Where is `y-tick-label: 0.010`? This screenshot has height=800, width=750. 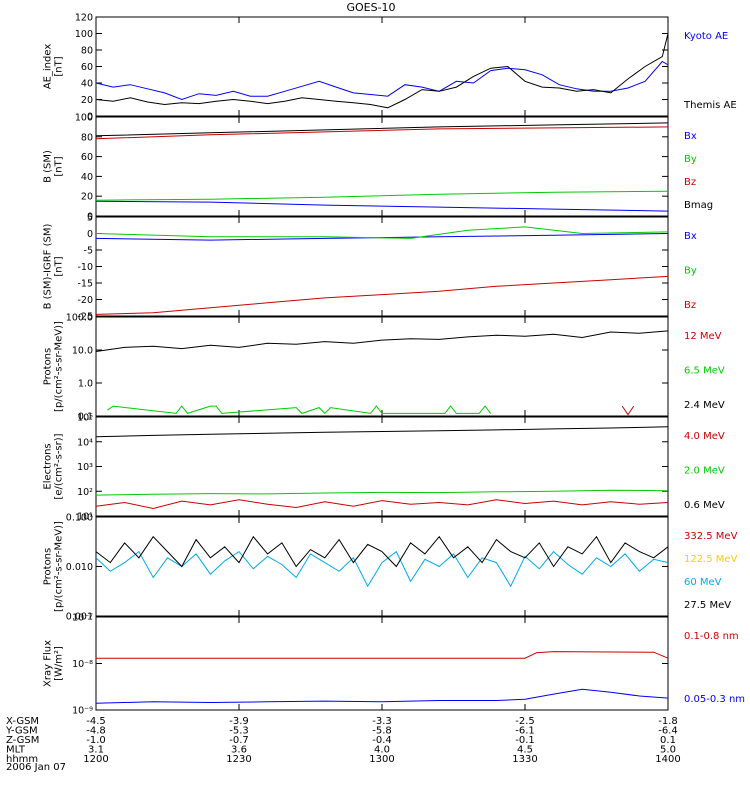 y-tick-label: 0.010 is located at coordinates (79, 567).